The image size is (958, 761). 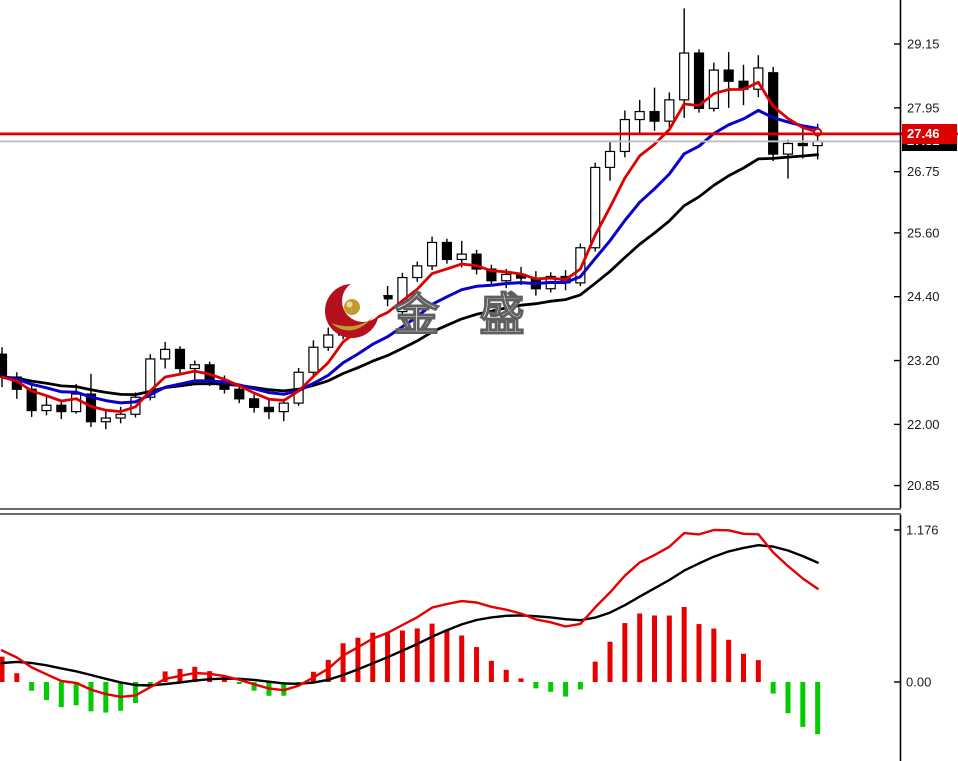 What do you see at coordinates (918, 682) in the screenshot?
I see `macd-axis-tick-label: 0.00` at bounding box center [918, 682].